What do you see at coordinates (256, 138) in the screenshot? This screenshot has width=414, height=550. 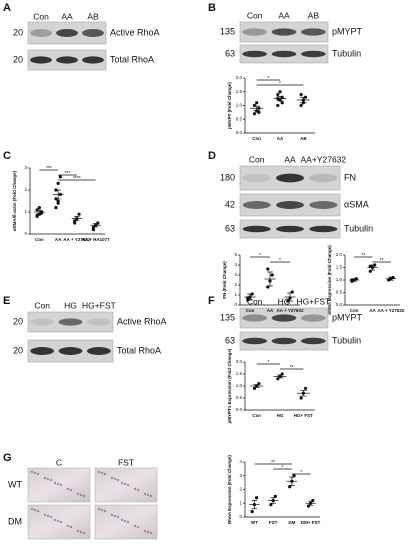 I see `x-tick-label: Con` at bounding box center [256, 138].